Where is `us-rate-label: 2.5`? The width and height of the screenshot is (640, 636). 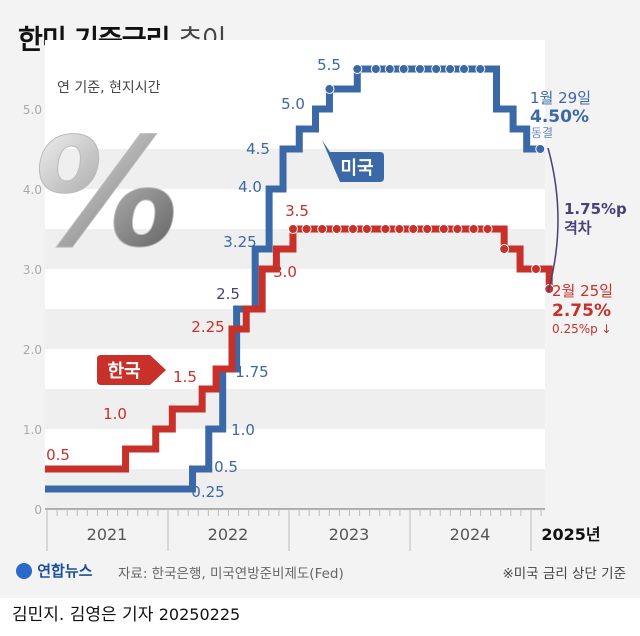 us-rate-label: 2.5 is located at coordinates (228, 294).